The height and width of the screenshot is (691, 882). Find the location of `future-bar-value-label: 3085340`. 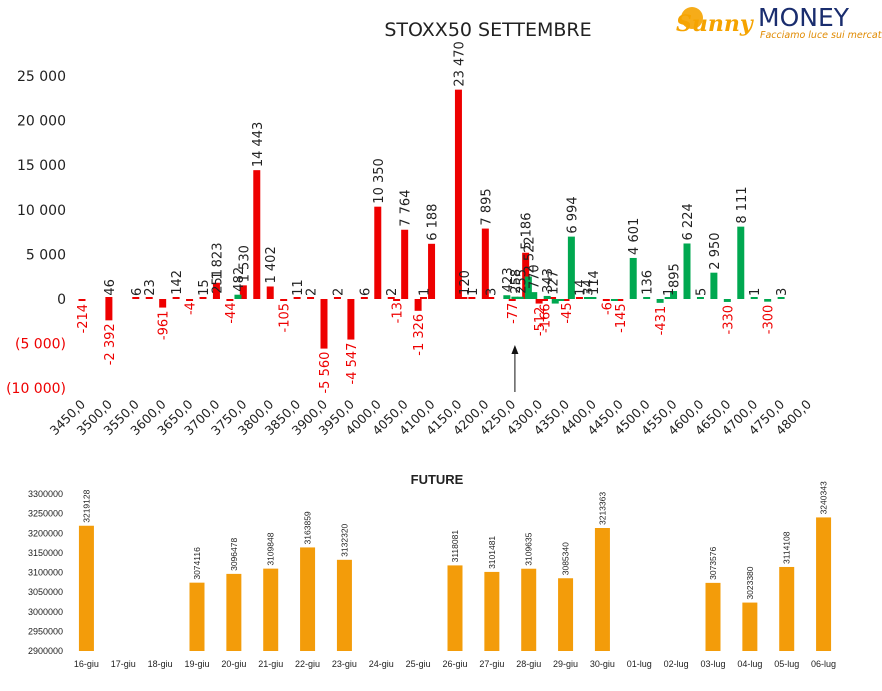

future-bar-value-label: 3085340 is located at coordinates (566, 558).